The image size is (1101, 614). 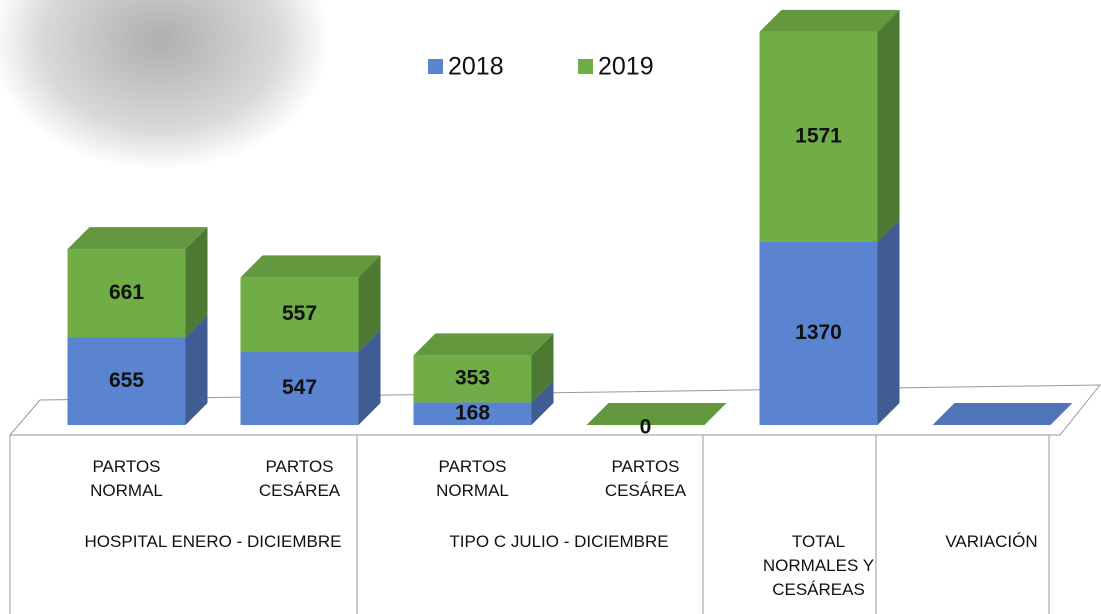 I want to click on group-label: HOSPITAL ENERO - DICIEMBRE, so click(x=213, y=541).